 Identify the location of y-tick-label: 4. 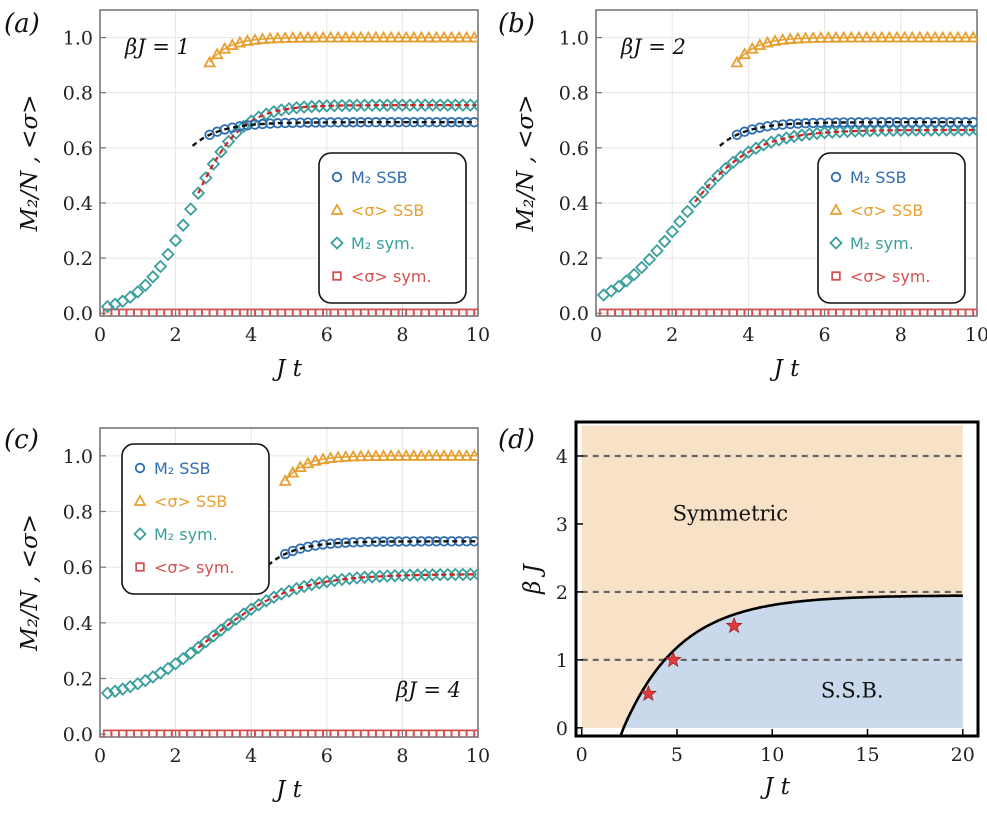
(562, 457).